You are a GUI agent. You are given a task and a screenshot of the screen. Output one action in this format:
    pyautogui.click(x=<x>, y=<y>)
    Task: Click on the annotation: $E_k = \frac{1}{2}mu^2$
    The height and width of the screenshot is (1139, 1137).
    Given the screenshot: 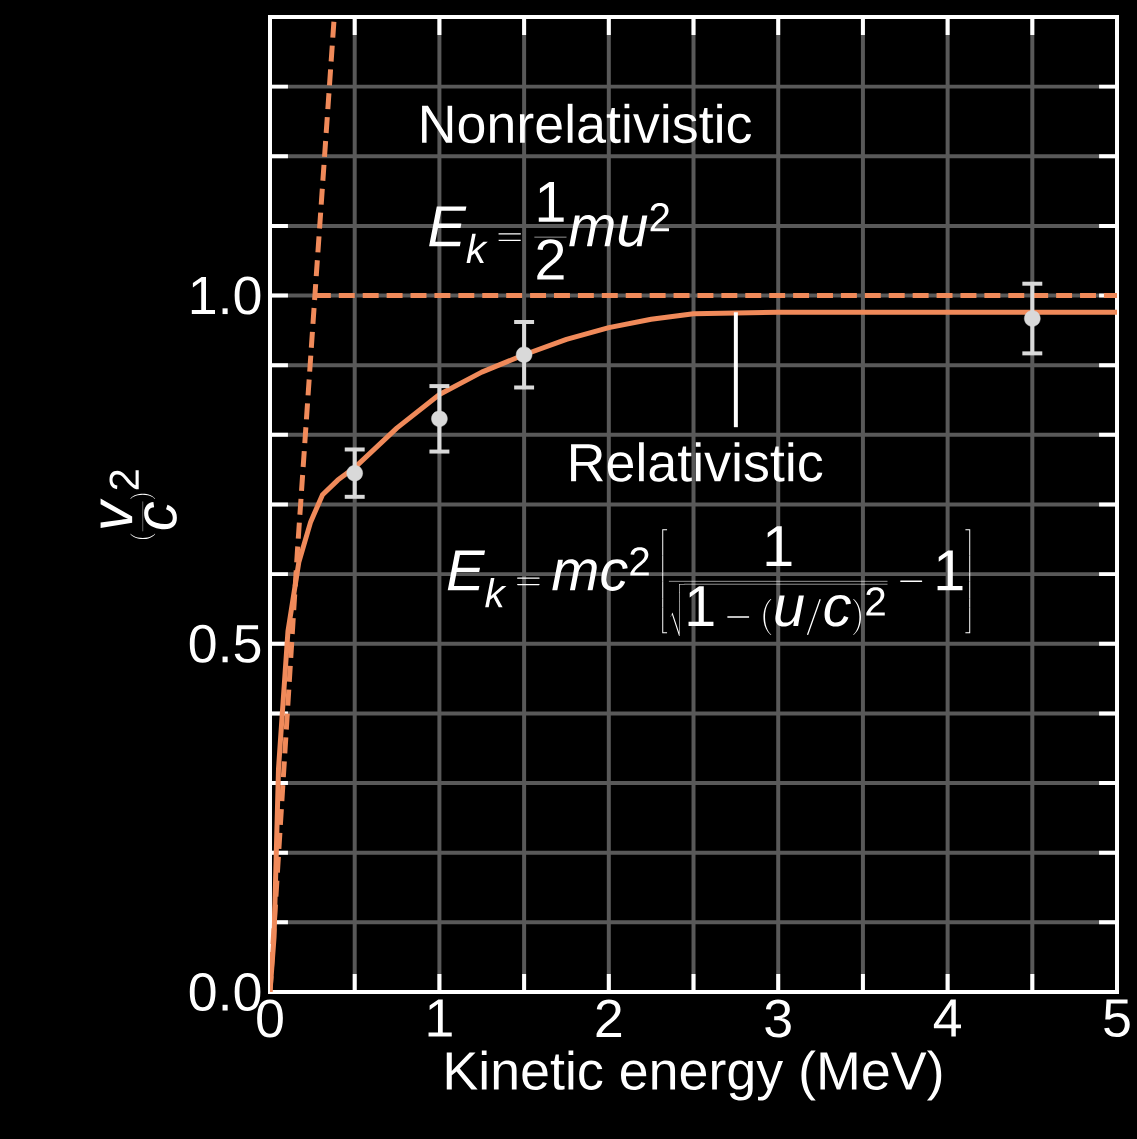 What is the action you would take?
    pyautogui.click(x=549, y=231)
    